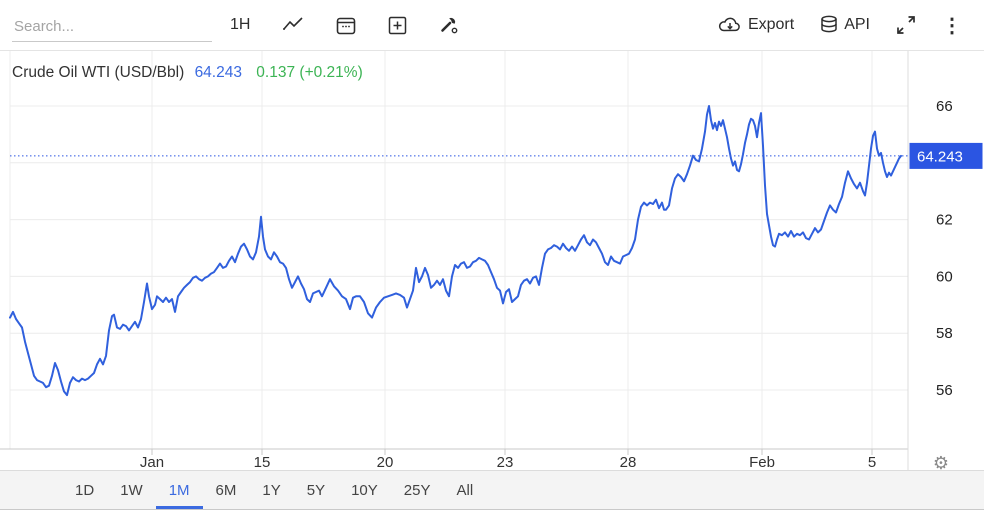 This screenshot has height=515, width=984. I want to click on export-label: Export, so click(771, 24).